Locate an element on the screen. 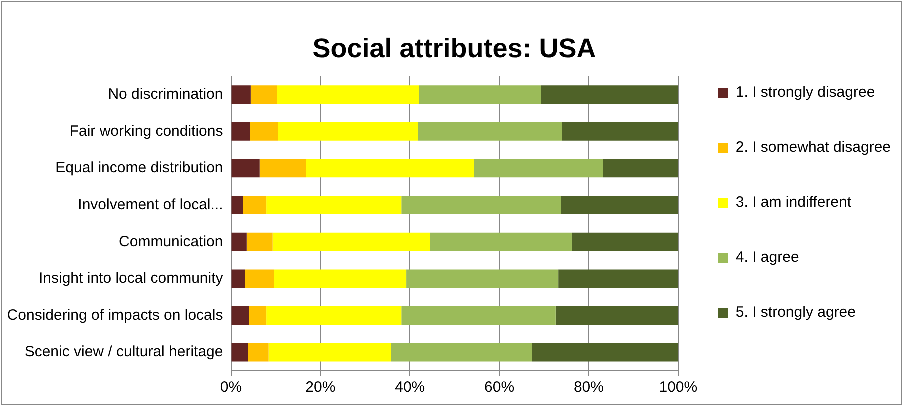  legend-label: 4. I agree is located at coordinates (768, 257).